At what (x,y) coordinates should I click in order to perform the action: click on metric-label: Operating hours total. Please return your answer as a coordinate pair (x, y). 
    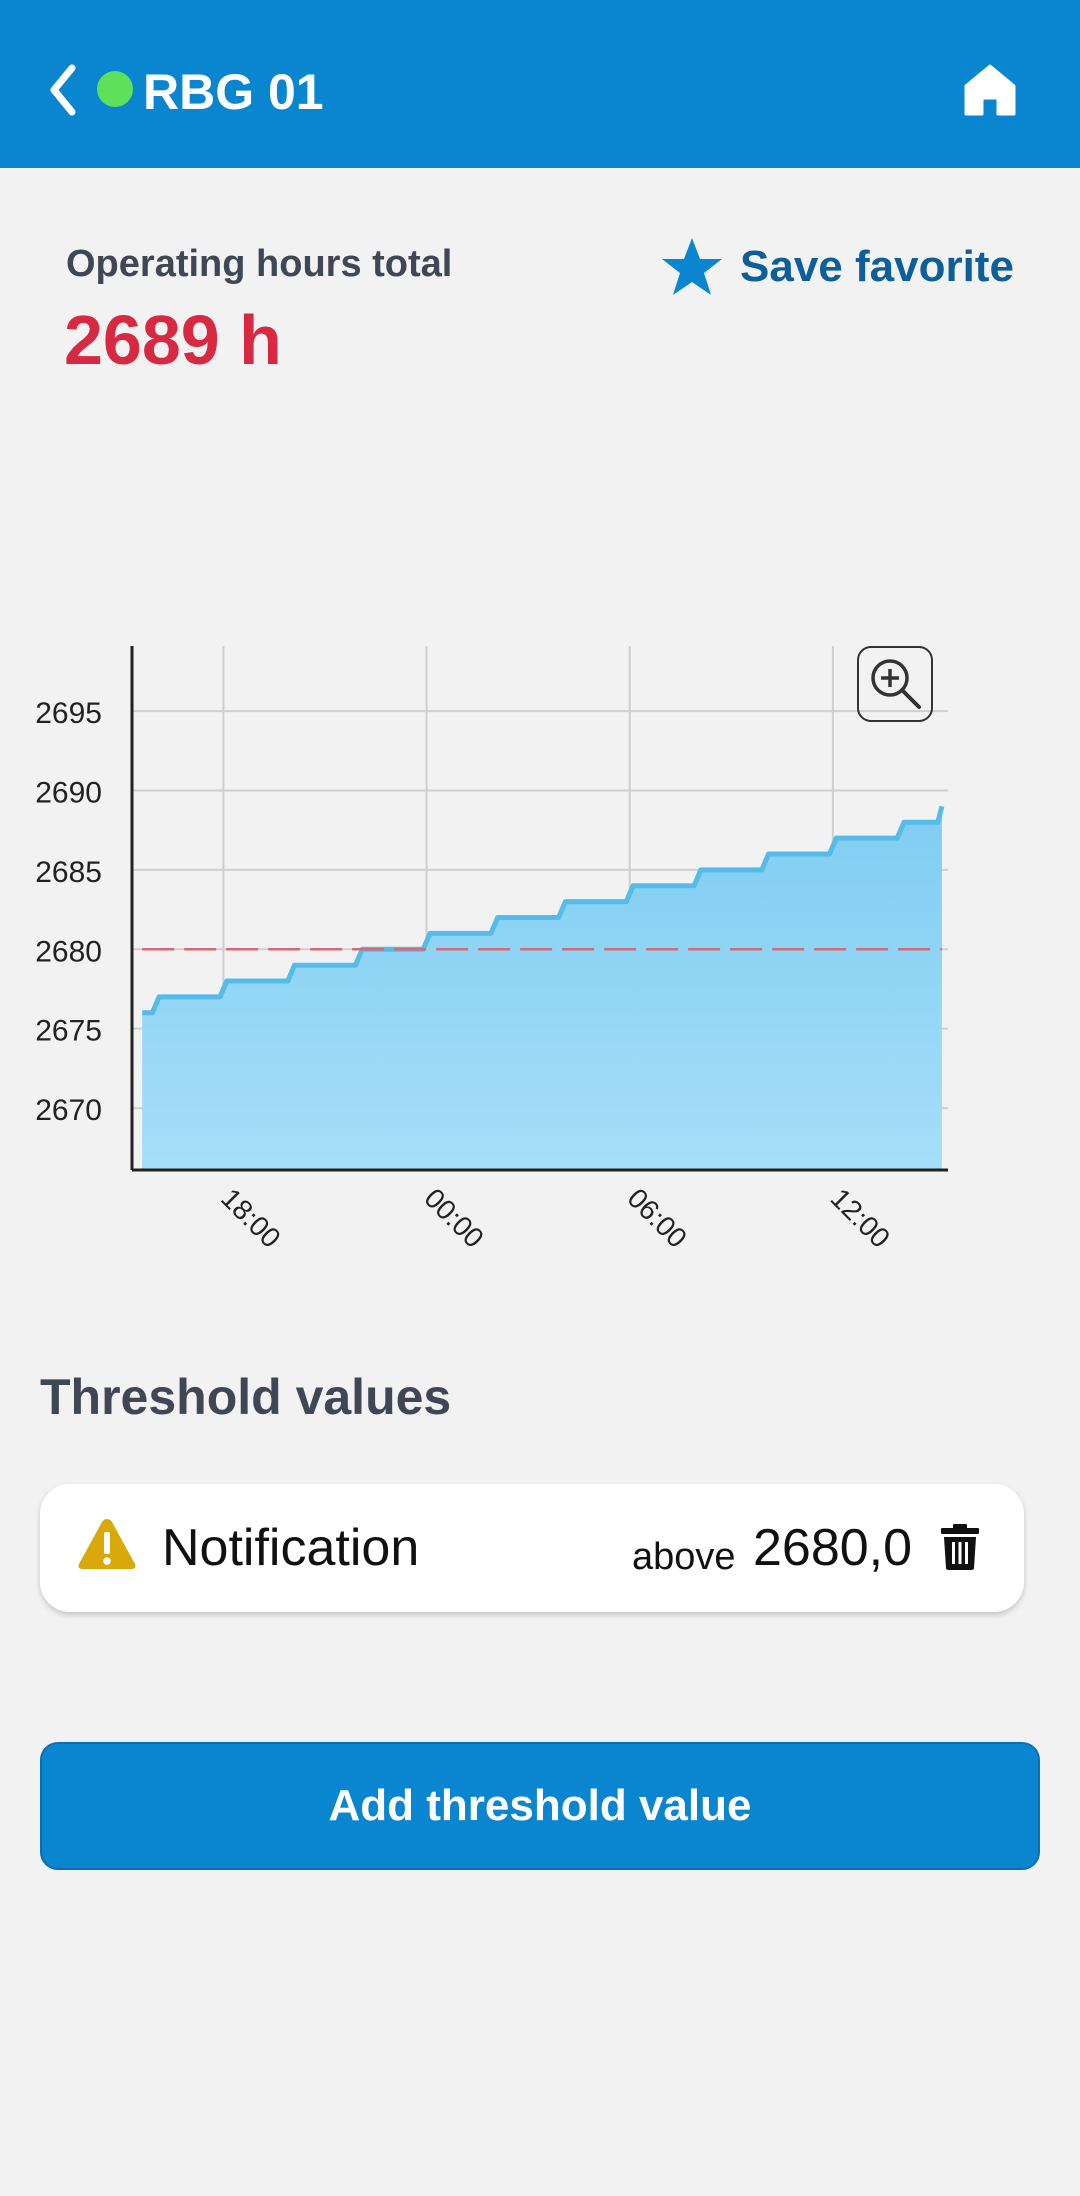
    Looking at the image, I should click on (259, 264).